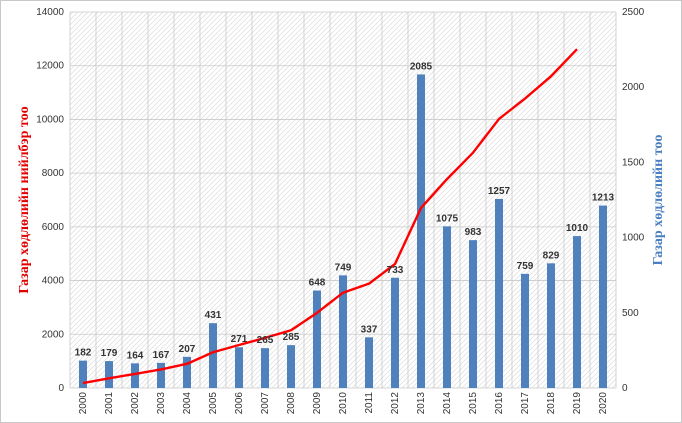 The height and width of the screenshot is (423, 682). What do you see at coordinates (83, 403) in the screenshot?
I see `x-tick-label: 2000` at bounding box center [83, 403].